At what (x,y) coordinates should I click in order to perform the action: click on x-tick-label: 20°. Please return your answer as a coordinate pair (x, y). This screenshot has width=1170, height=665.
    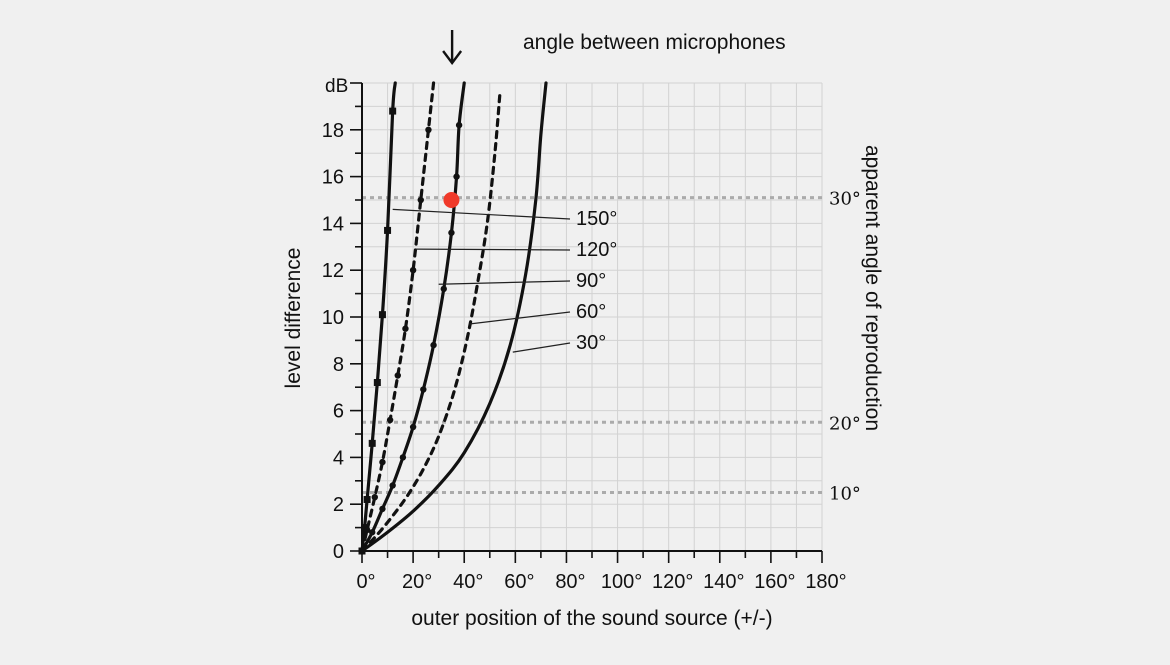
    Looking at the image, I should click on (417, 582).